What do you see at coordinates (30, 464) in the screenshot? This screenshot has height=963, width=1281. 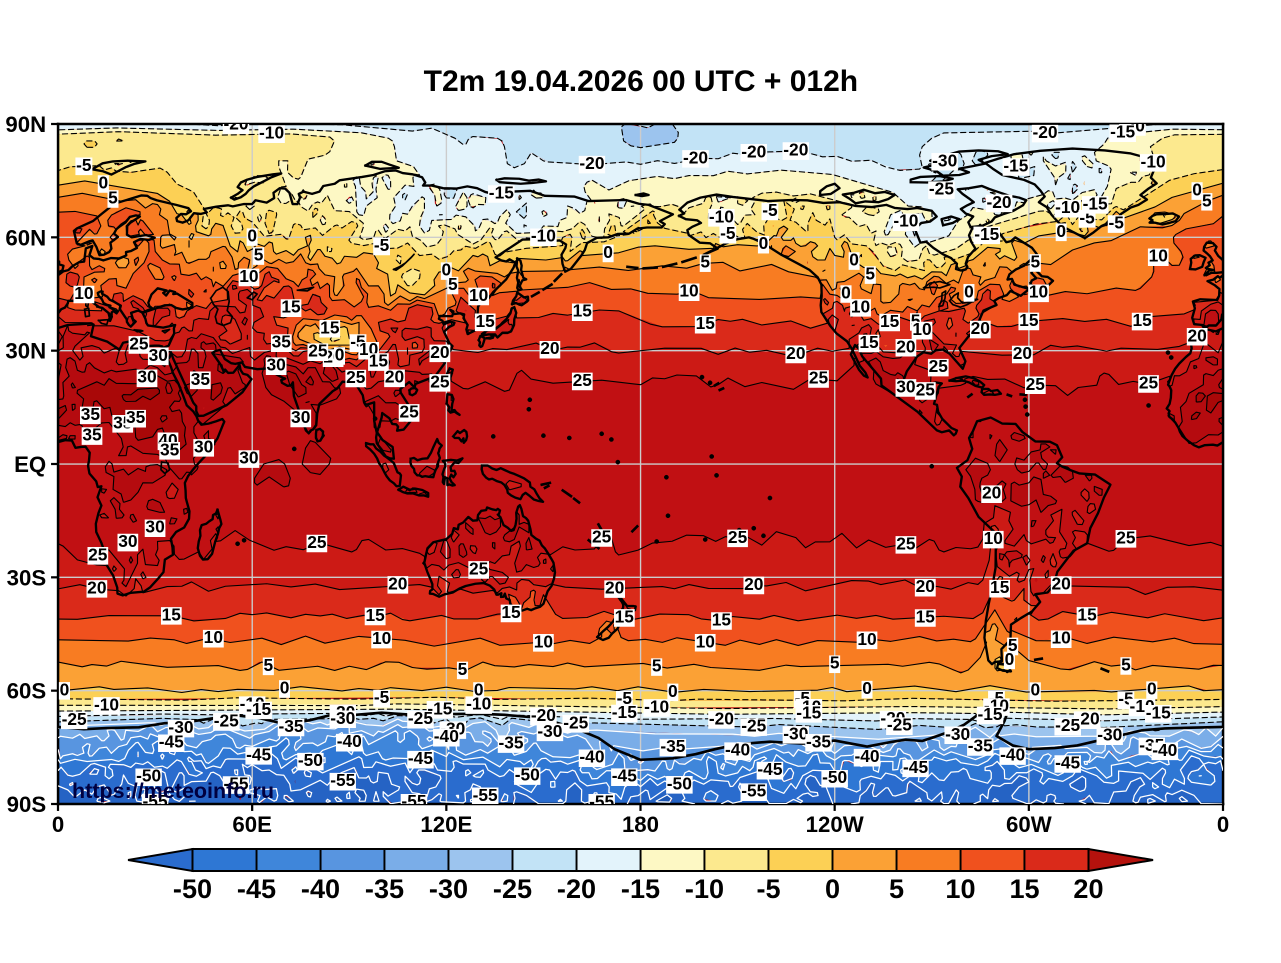 I see `svg-text: EQ` at bounding box center [30, 464].